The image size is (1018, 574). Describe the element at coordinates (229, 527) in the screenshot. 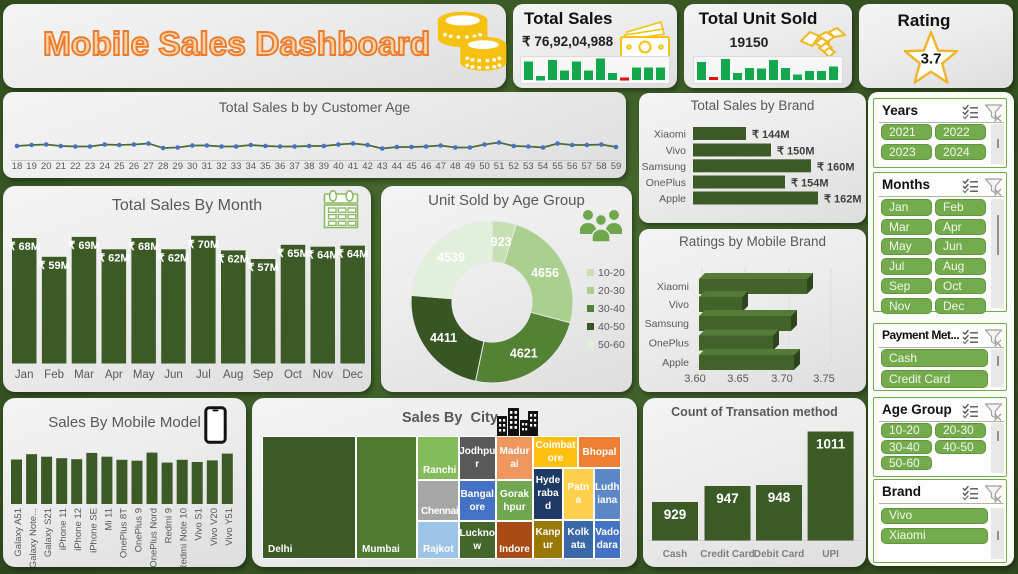

I see `svg-text: Vivo Y51` at that location.